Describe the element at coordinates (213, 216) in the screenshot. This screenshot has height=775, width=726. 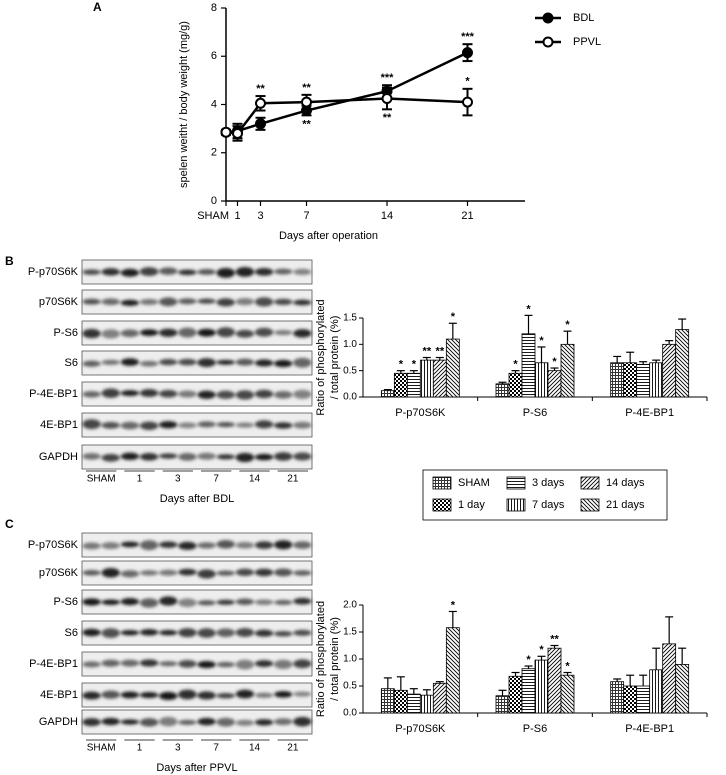
I see `x-tick-label: SHAM` at that location.